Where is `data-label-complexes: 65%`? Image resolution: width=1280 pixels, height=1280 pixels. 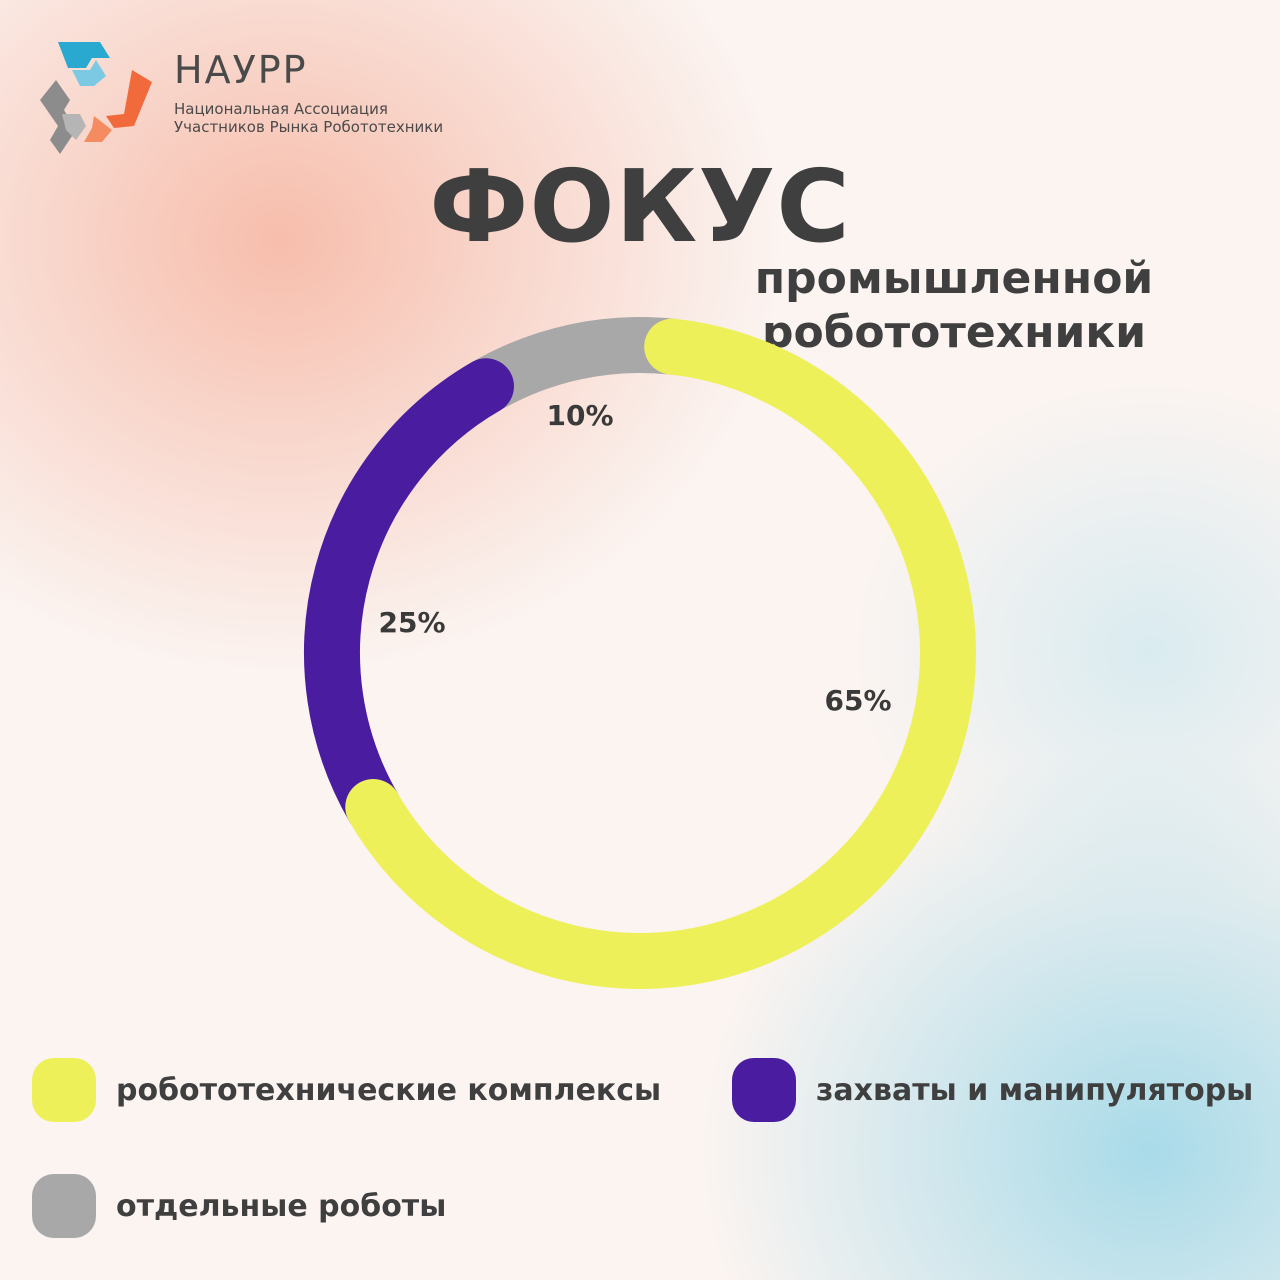
data-label-complexes: 65% is located at coordinates (857, 700).